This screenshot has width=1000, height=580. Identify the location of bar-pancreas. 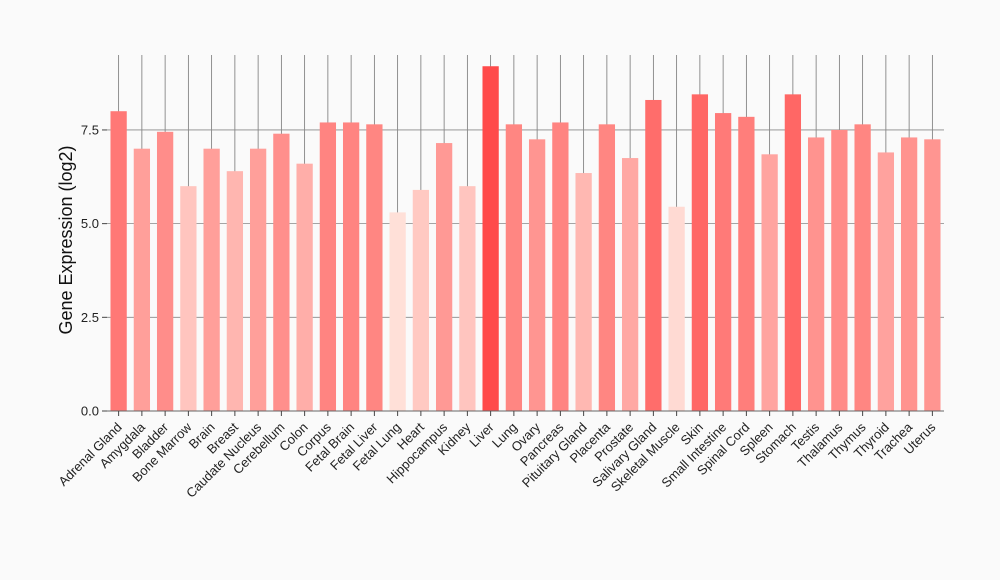
(560, 266).